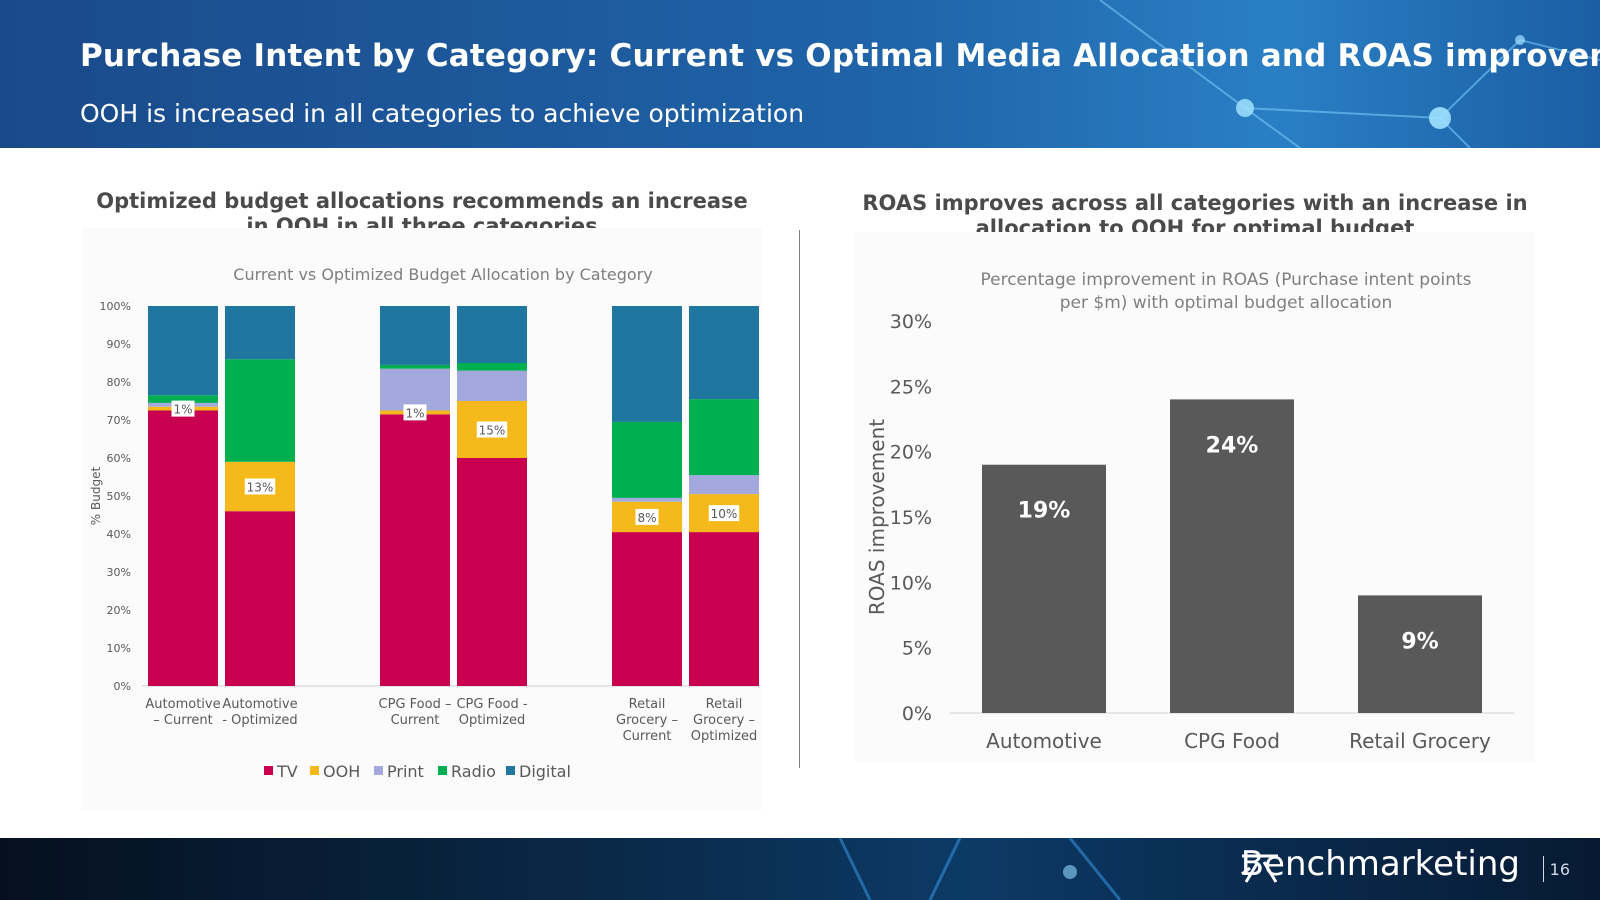 The image size is (1600, 900). I want to click on legend-label-ooh: OOH, so click(341, 771).